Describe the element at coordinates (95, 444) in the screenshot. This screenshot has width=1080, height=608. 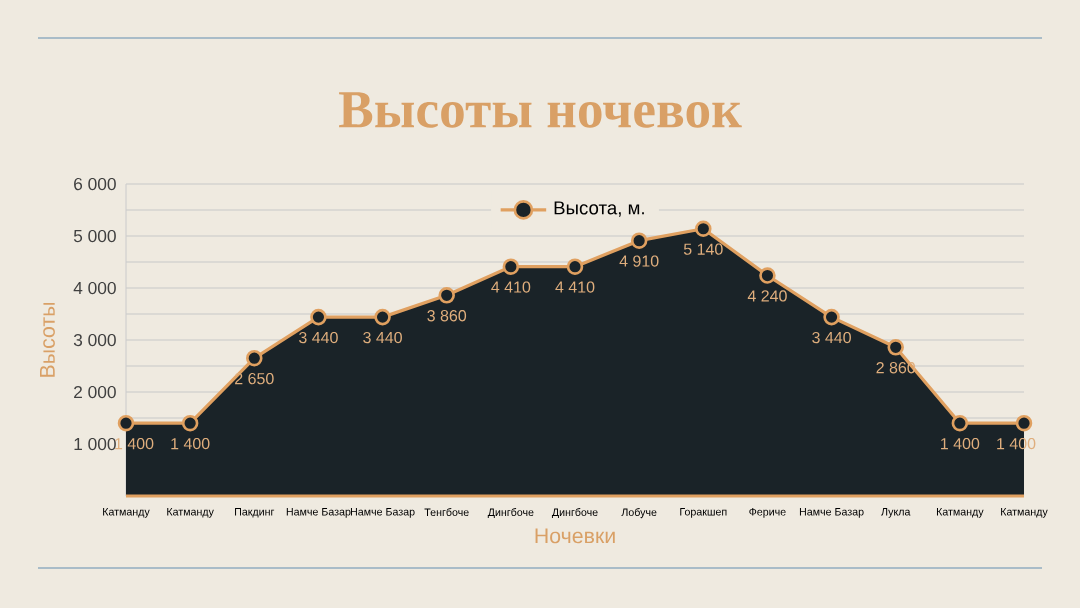
I see `y-tick-label: 1 000` at that location.